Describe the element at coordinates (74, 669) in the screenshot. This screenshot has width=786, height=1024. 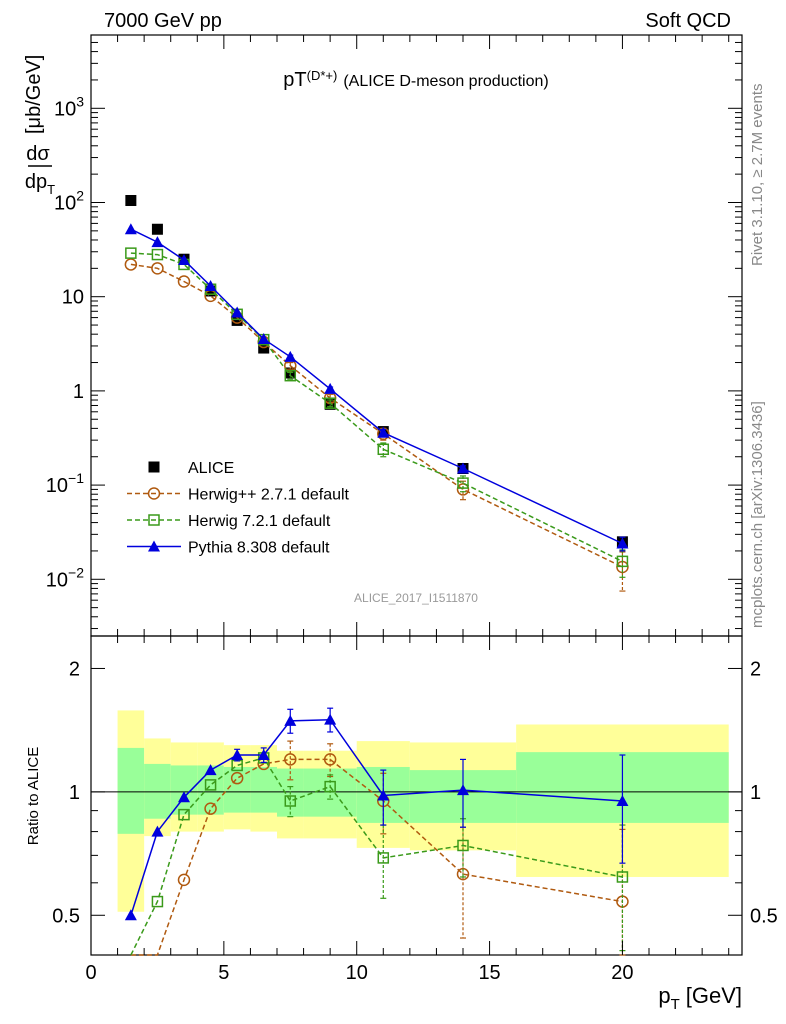
I see `ratio-ytick-label-left: 2` at that location.